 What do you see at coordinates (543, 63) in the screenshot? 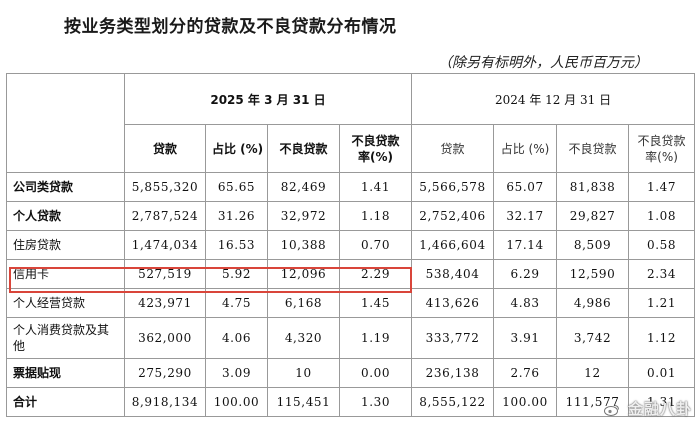
I see `unit-note: （除另有标明外，人民币百万元）` at bounding box center [543, 63].